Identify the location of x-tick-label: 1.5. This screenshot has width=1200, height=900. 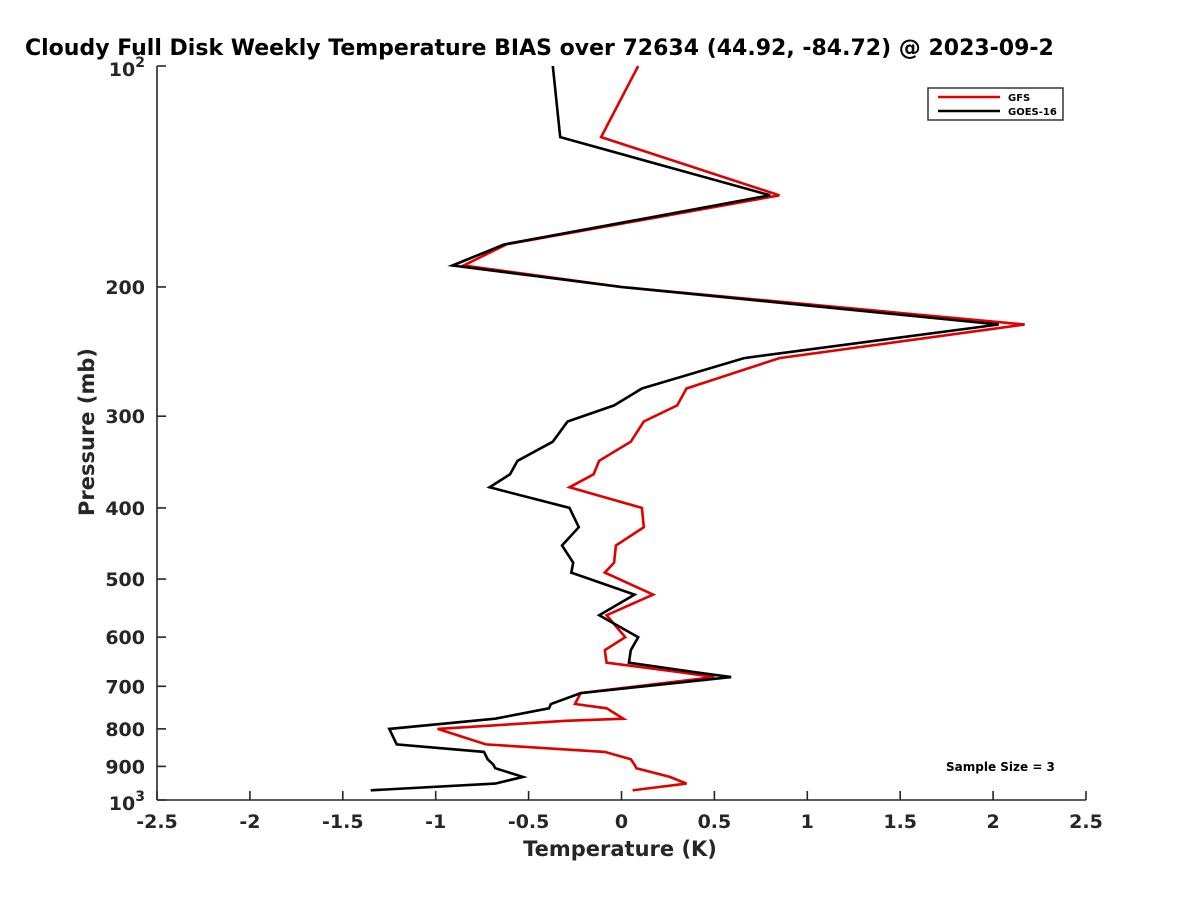
(900, 822).